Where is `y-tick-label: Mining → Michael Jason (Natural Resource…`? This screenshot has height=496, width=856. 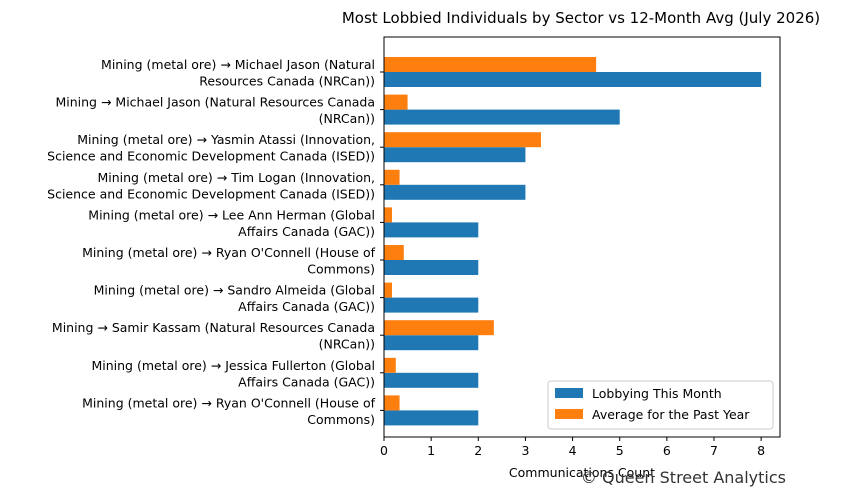
y-tick-label: Mining → Michael Jason (Natural Resource… is located at coordinates (215, 111).